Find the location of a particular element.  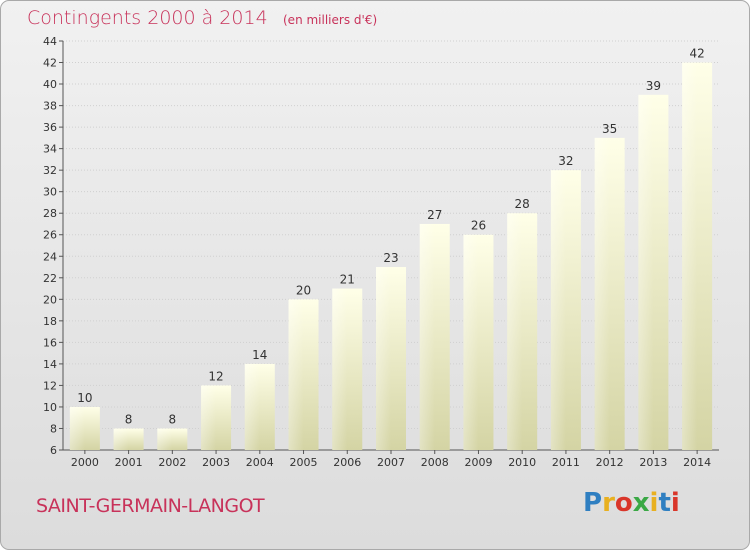

y-tick-label: 34 is located at coordinates (50, 149).